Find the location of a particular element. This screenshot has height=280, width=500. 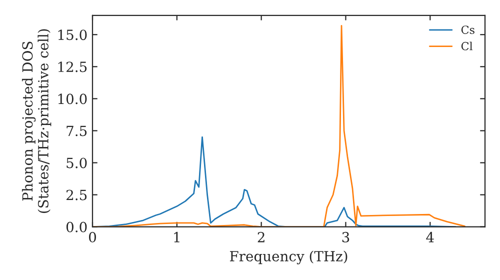

y-tick-label: 12.5 is located at coordinates (72, 67).